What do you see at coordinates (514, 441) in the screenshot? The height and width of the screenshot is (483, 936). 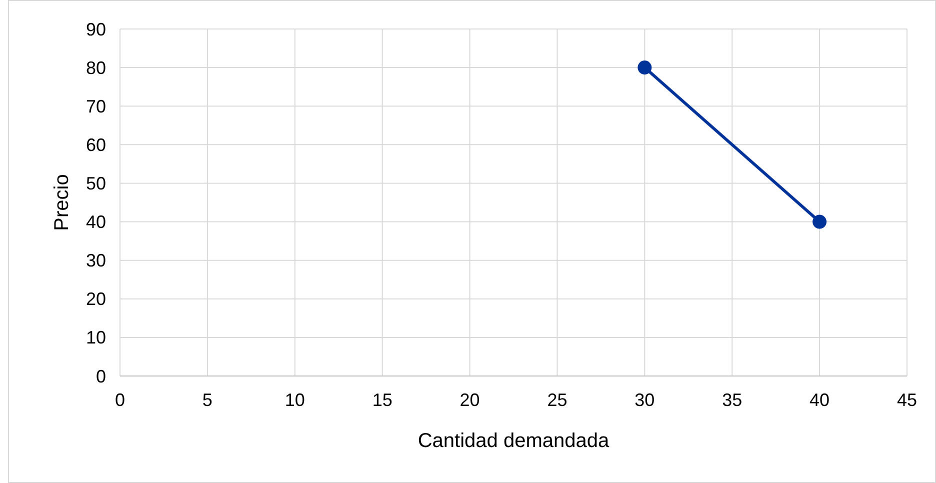 I see `x-axis-title: Cantidad demandada` at bounding box center [514, 441].